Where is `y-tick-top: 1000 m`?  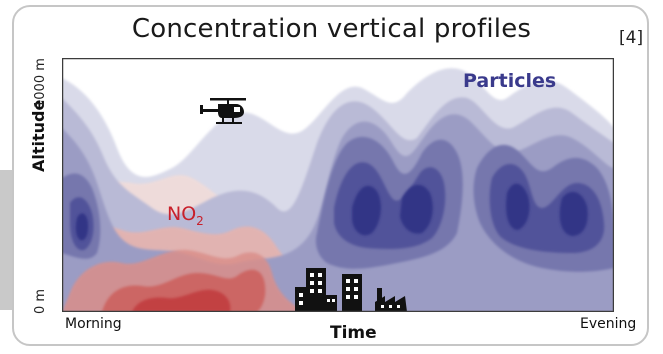 y-tick-top: 1000 m is located at coordinates (40, 83).